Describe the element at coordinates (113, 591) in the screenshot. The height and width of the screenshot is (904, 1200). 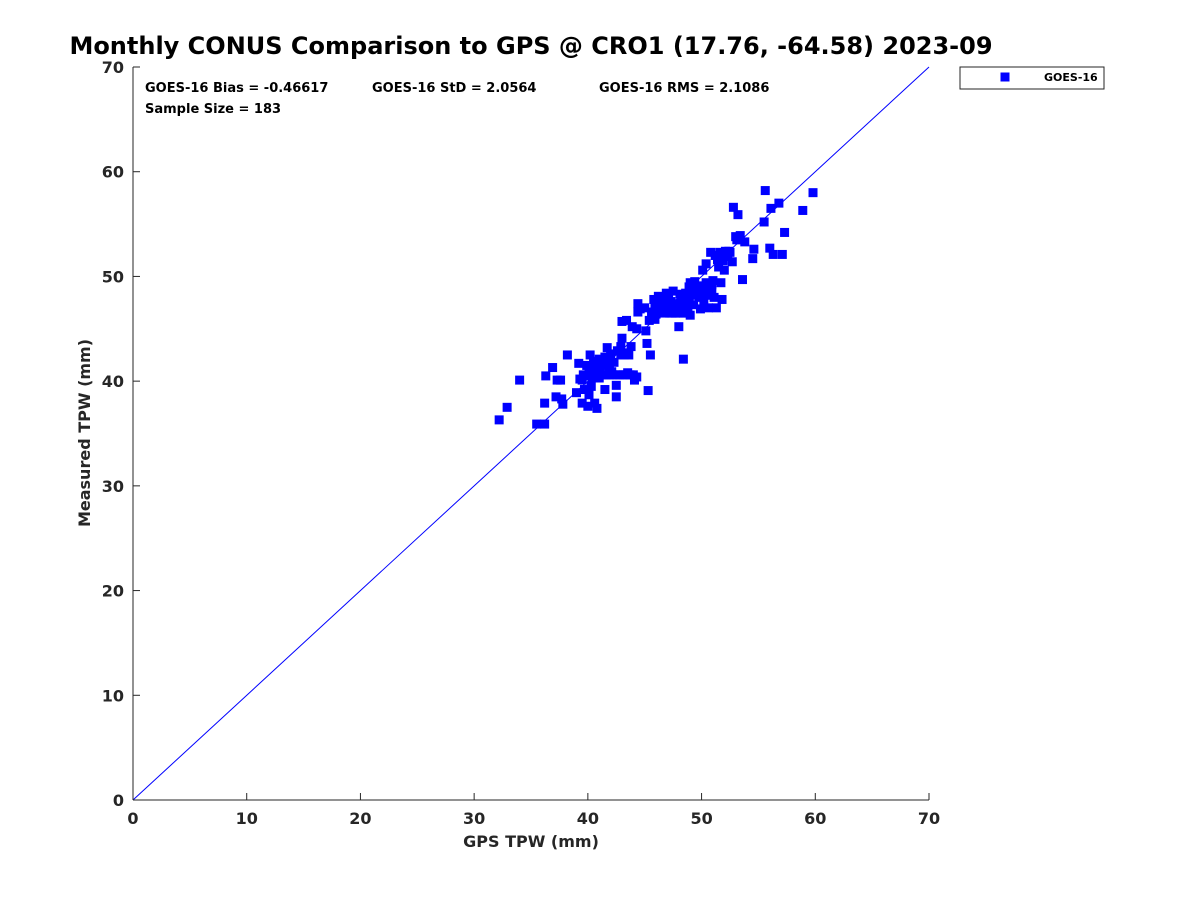
I see `y-tick-label: 20` at that location.